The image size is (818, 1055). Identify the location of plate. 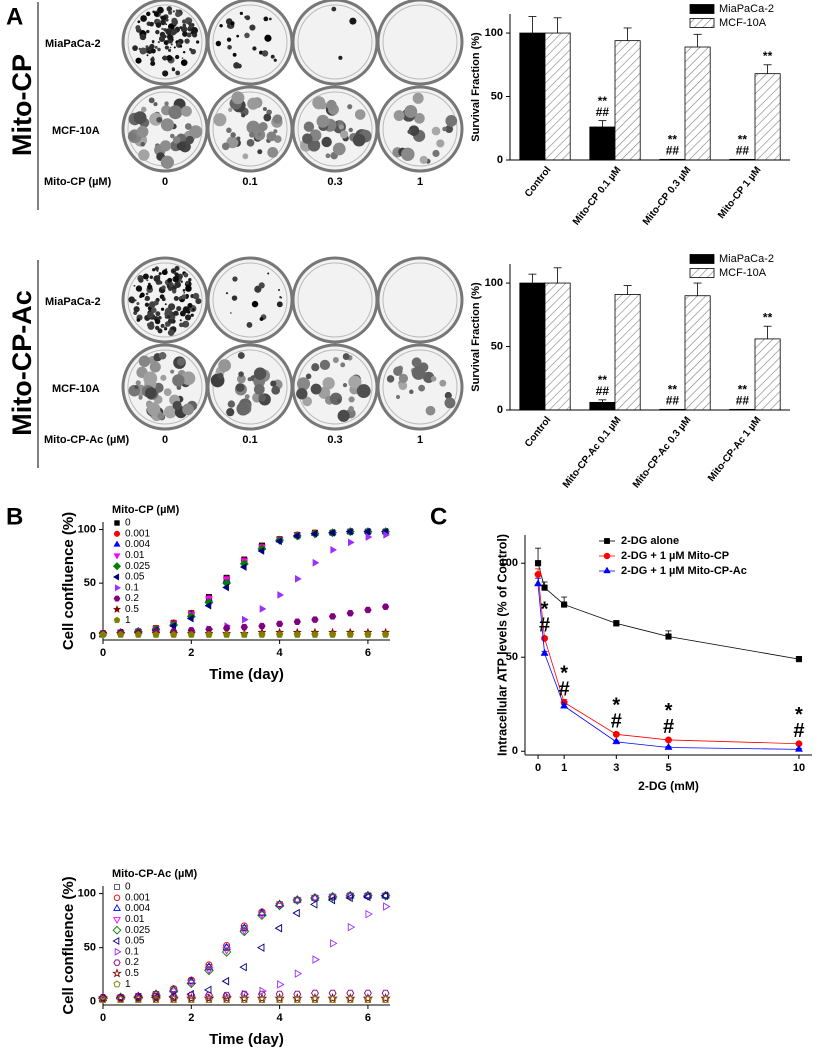
(250, 300).